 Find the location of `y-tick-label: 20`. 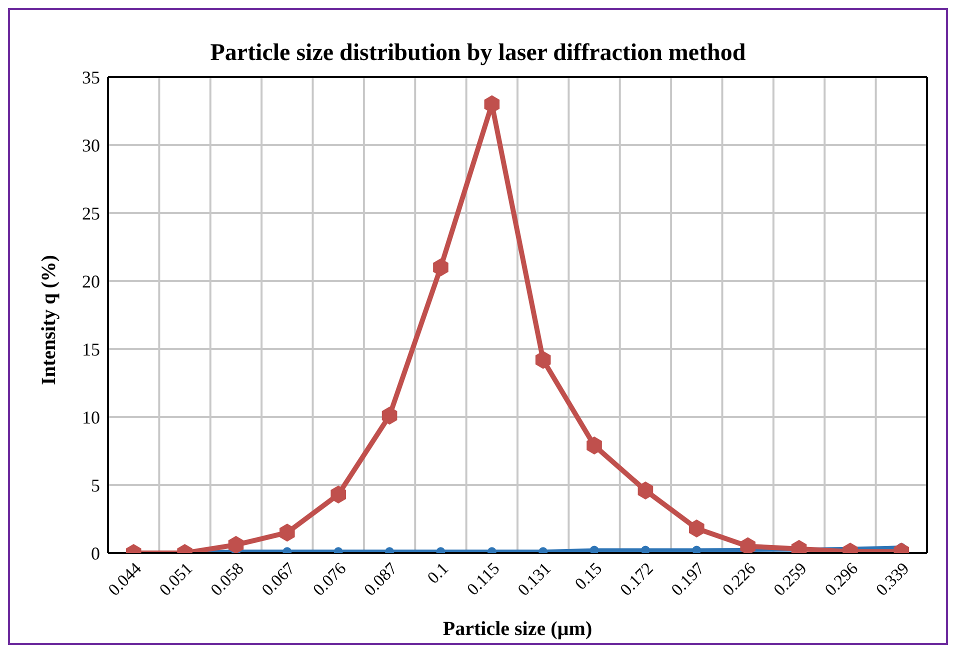

y-tick-label: 20 is located at coordinates (91, 281).